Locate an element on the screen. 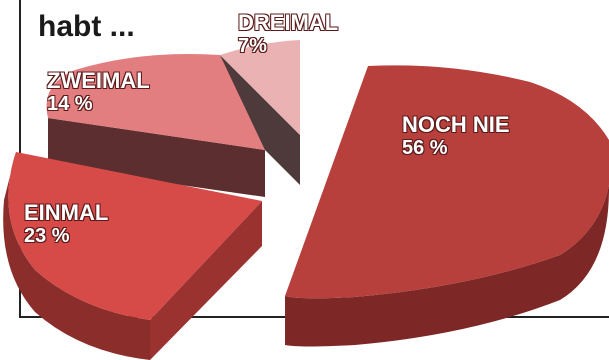  slice-label-einmal: EINMAL 23 % is located at coordinates (66, 224).